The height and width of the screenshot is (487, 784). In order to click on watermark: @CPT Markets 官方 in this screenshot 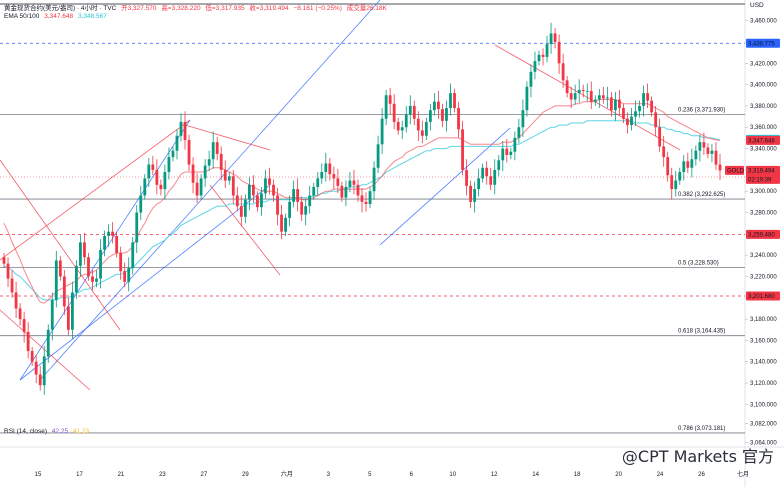, I will do `click(697, 456)`.